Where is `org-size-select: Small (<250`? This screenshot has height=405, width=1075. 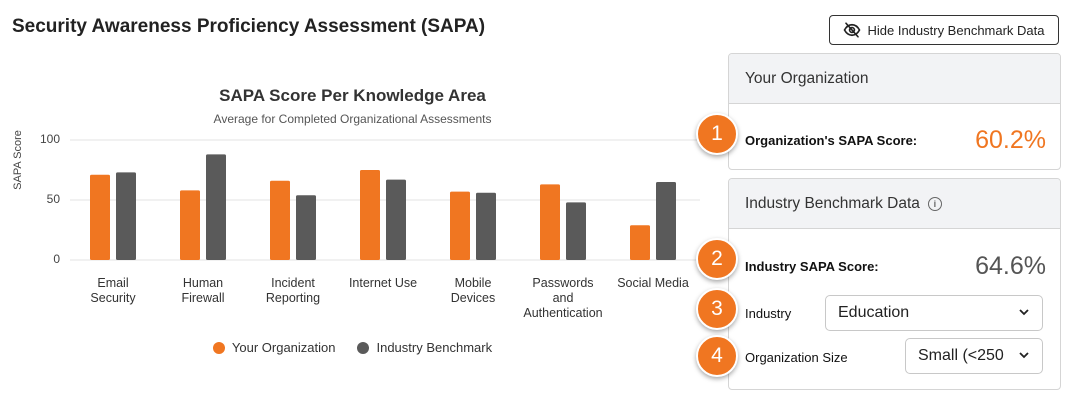
org-size-select: Small (<250 is located at coordinates (974, 356).